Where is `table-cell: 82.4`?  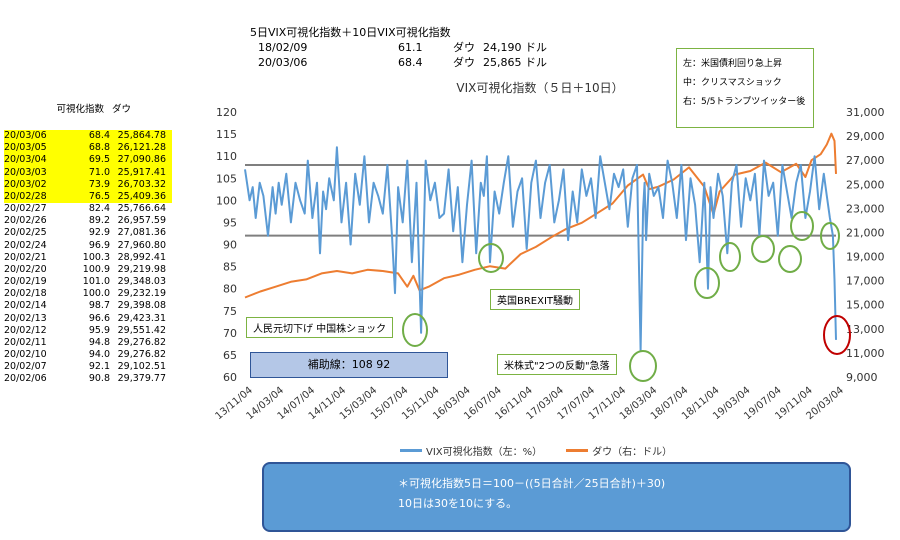 table-cell: 82.4 is located at coordinates (99, 209).